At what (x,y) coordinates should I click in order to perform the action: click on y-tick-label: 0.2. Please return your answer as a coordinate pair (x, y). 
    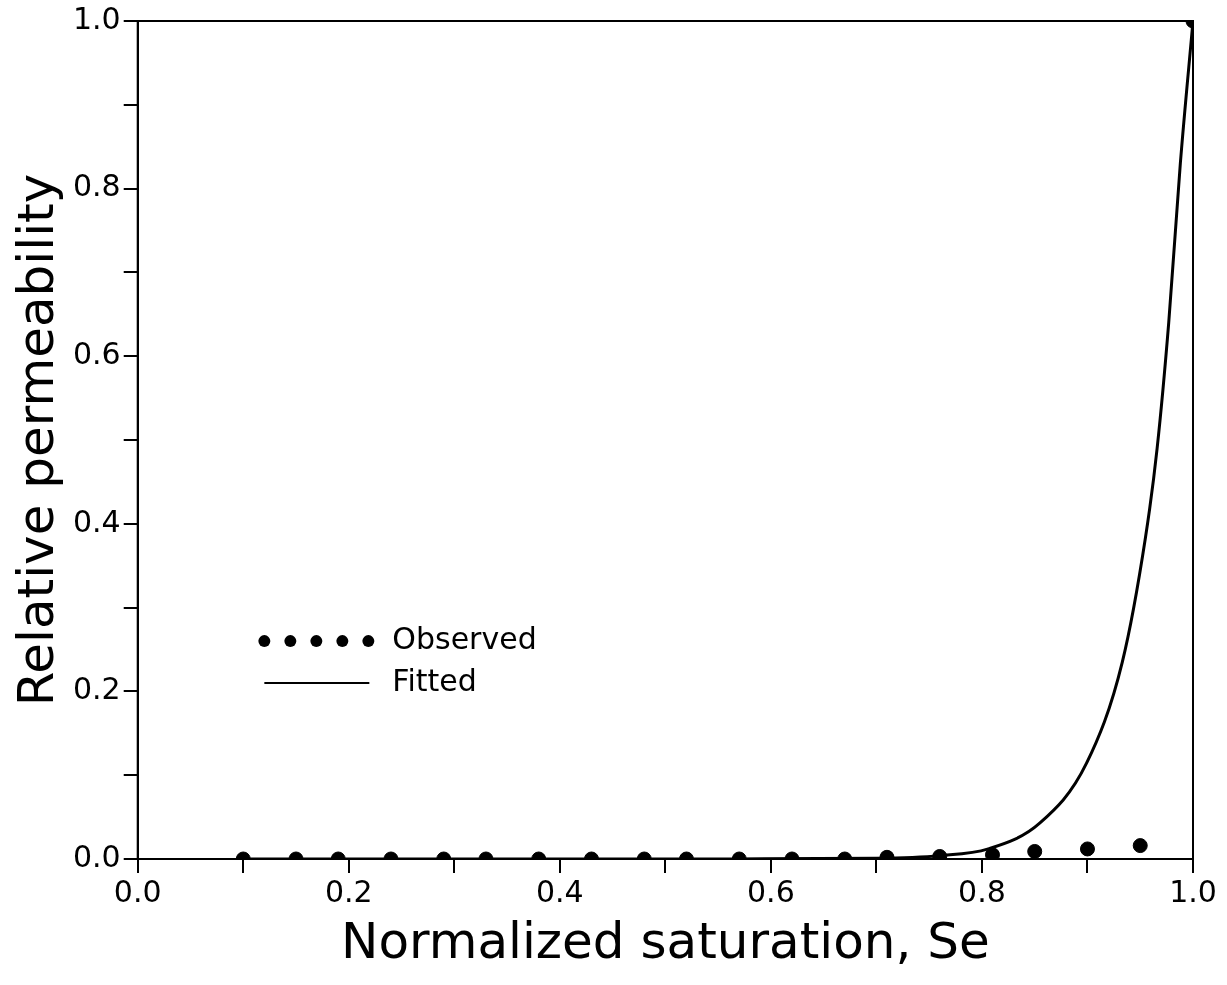
    Looking at the image, I should click on (96, 689).